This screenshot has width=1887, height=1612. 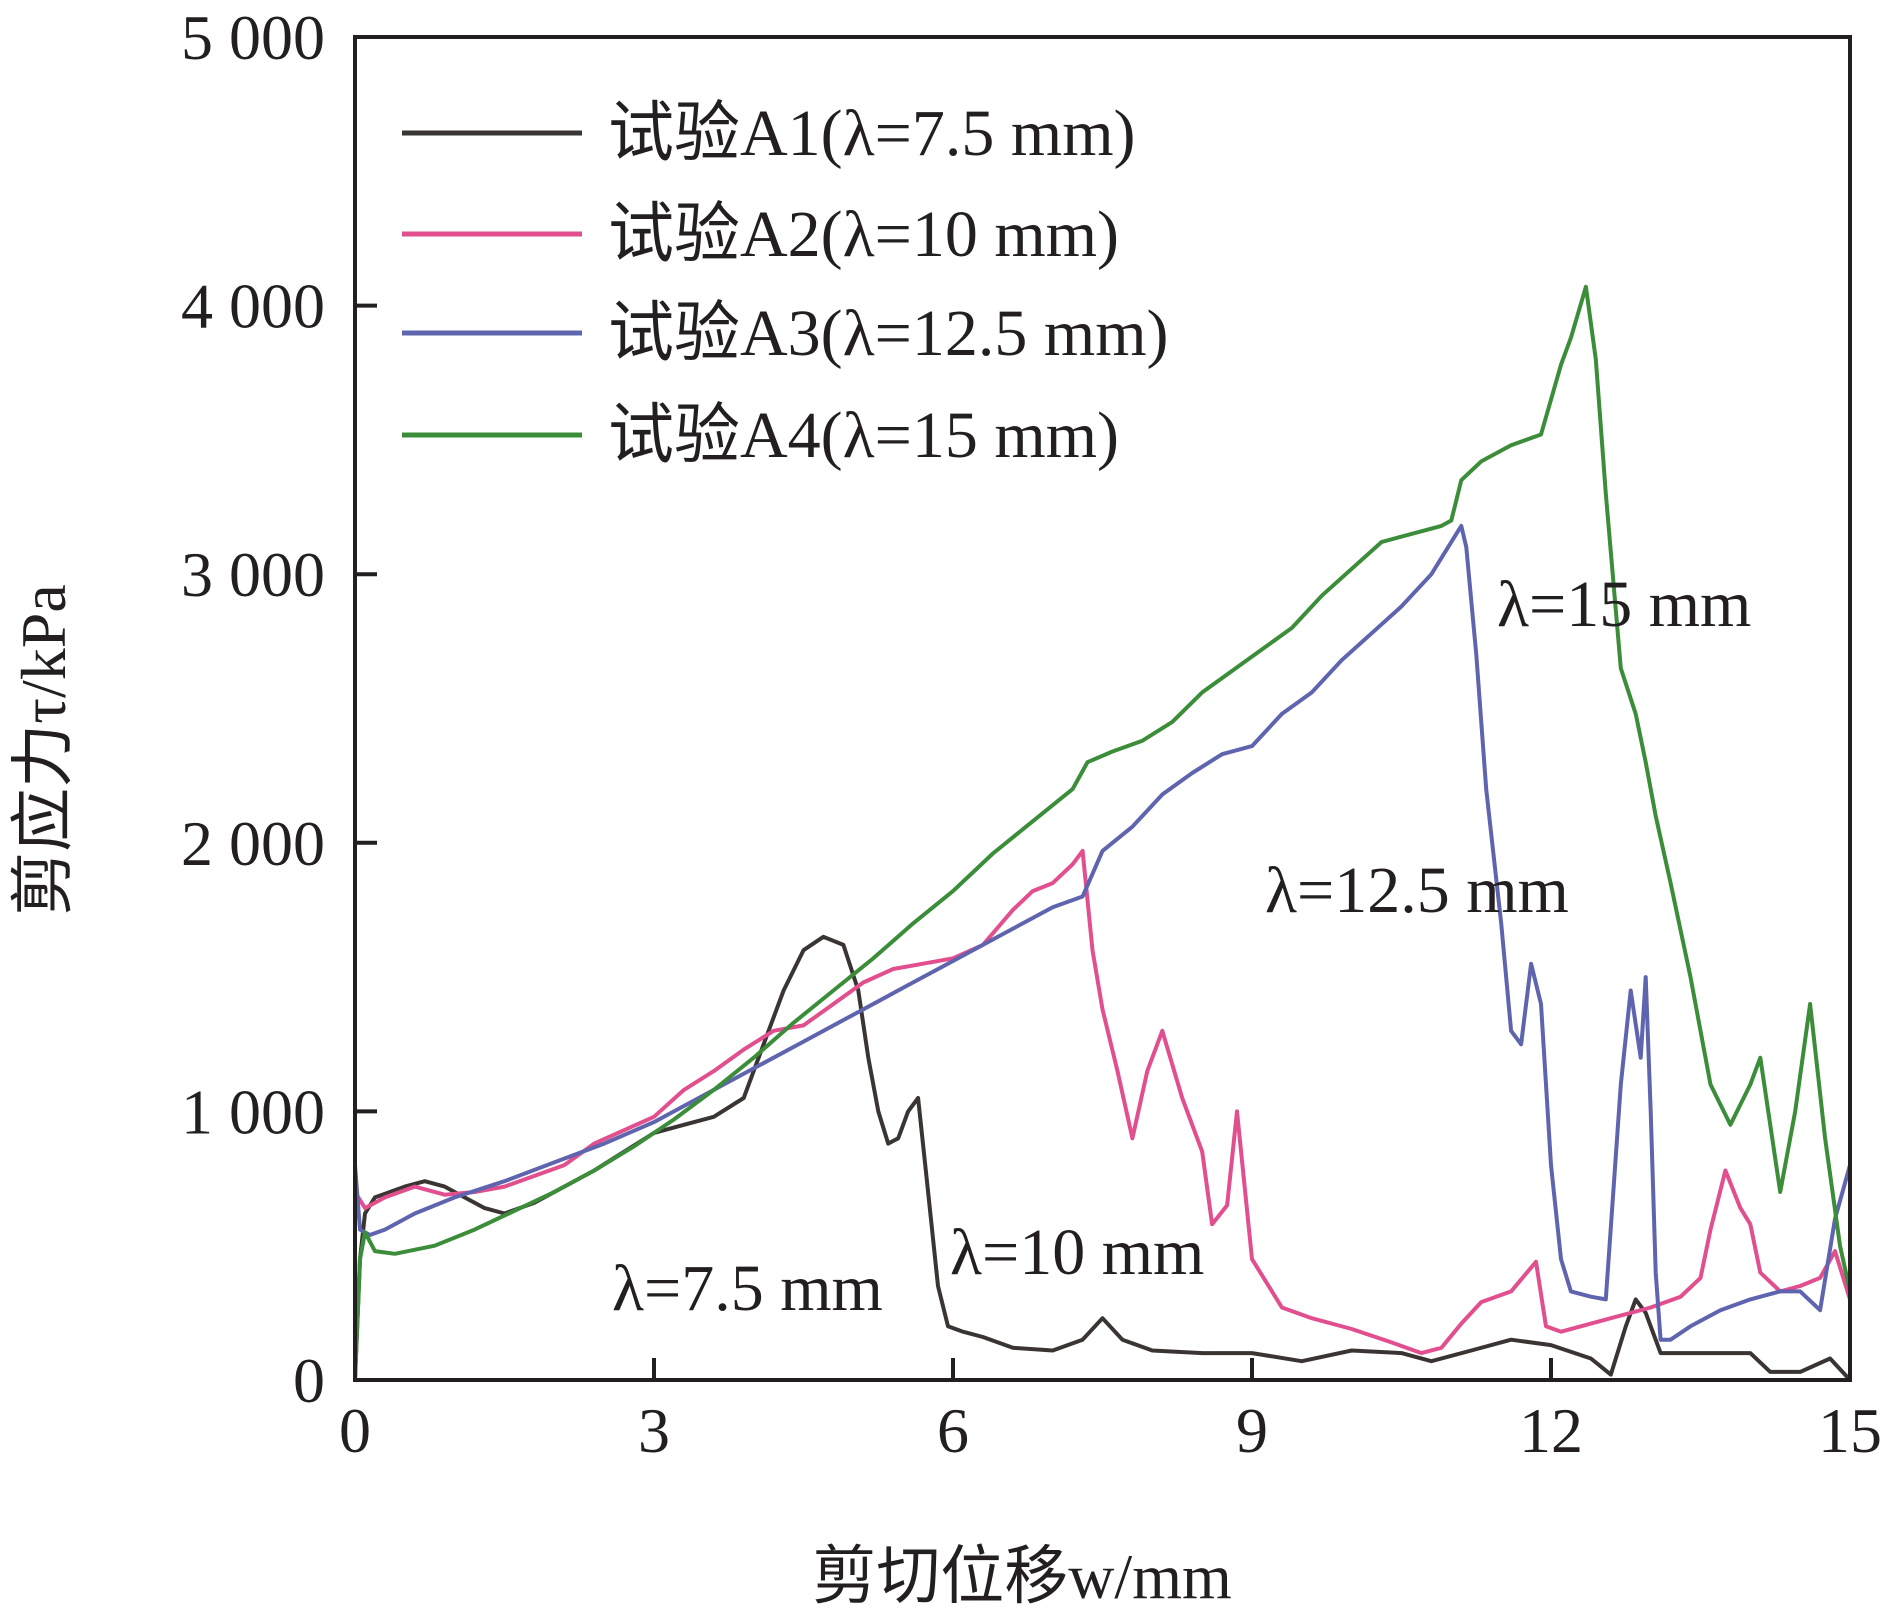 I want to click on x-tick-label: 0, so click(x=355, y=1430).